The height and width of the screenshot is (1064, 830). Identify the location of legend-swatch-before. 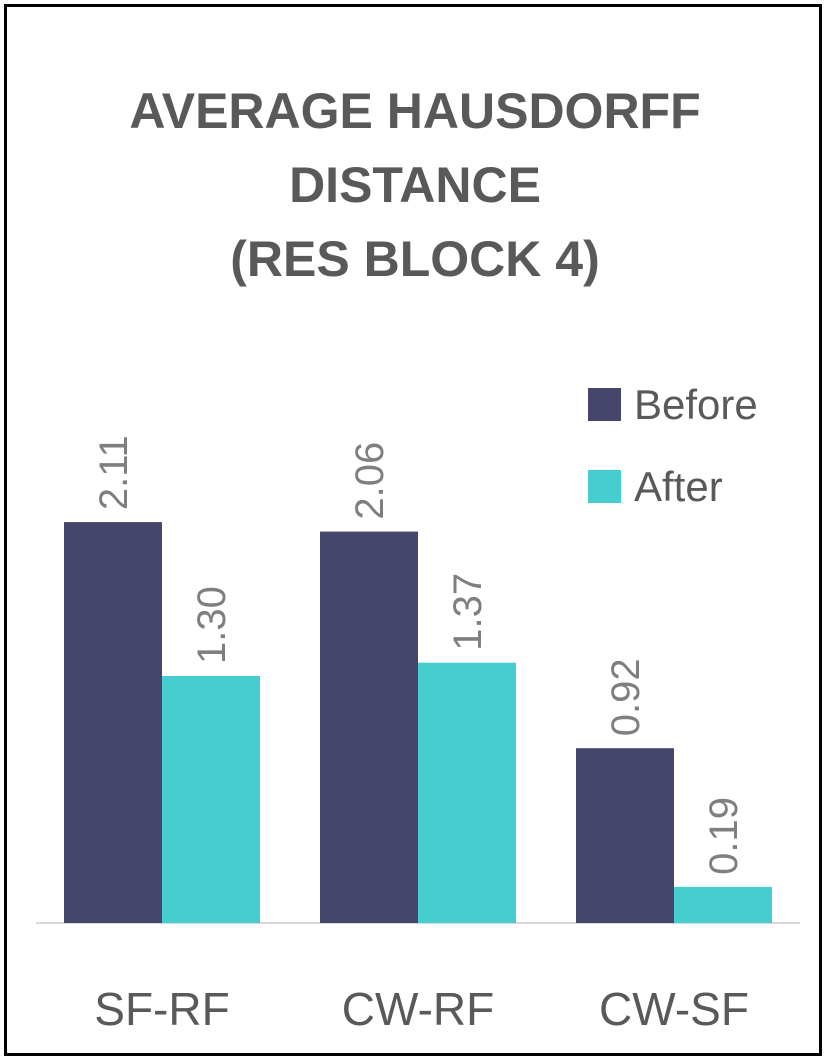
(604, 404).